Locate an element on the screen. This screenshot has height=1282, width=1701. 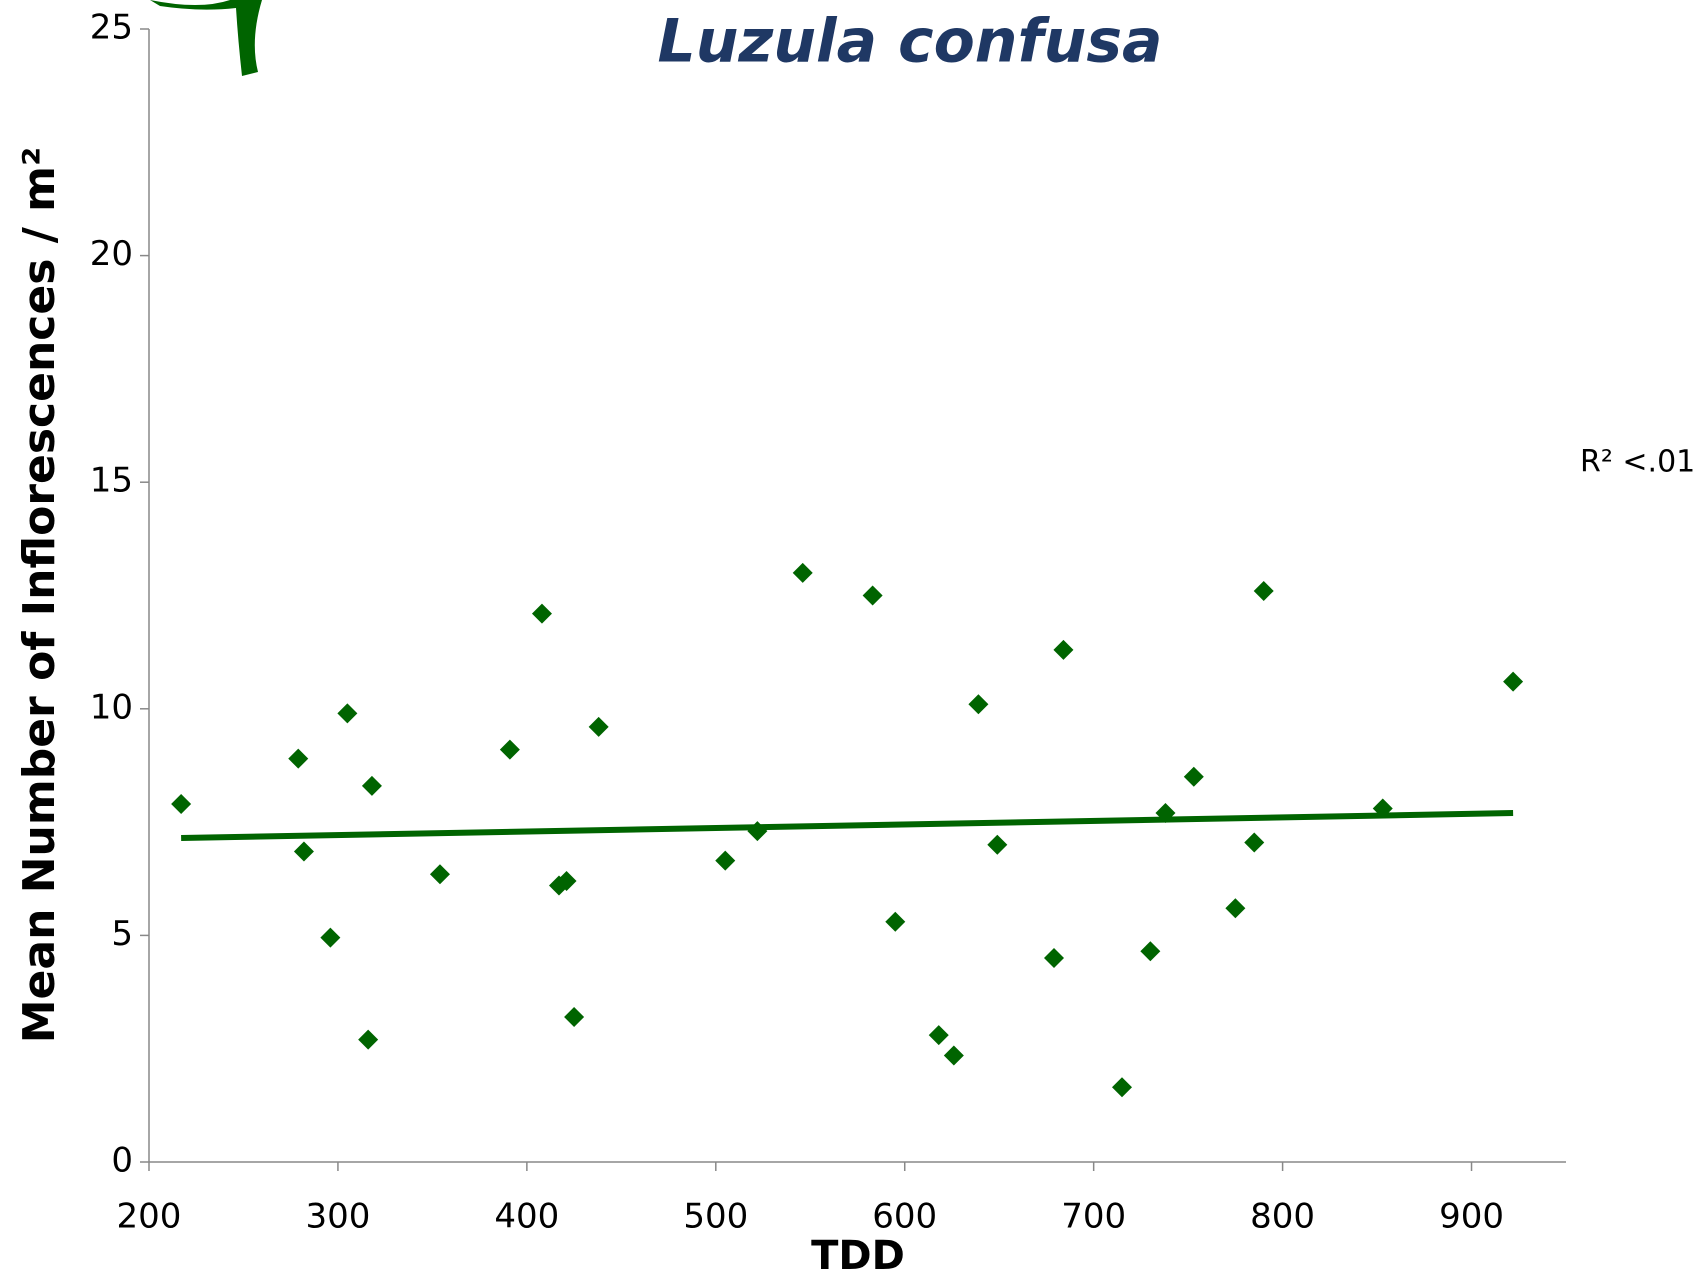
y-tick-label: 15 is located at coordinates (111, 481).